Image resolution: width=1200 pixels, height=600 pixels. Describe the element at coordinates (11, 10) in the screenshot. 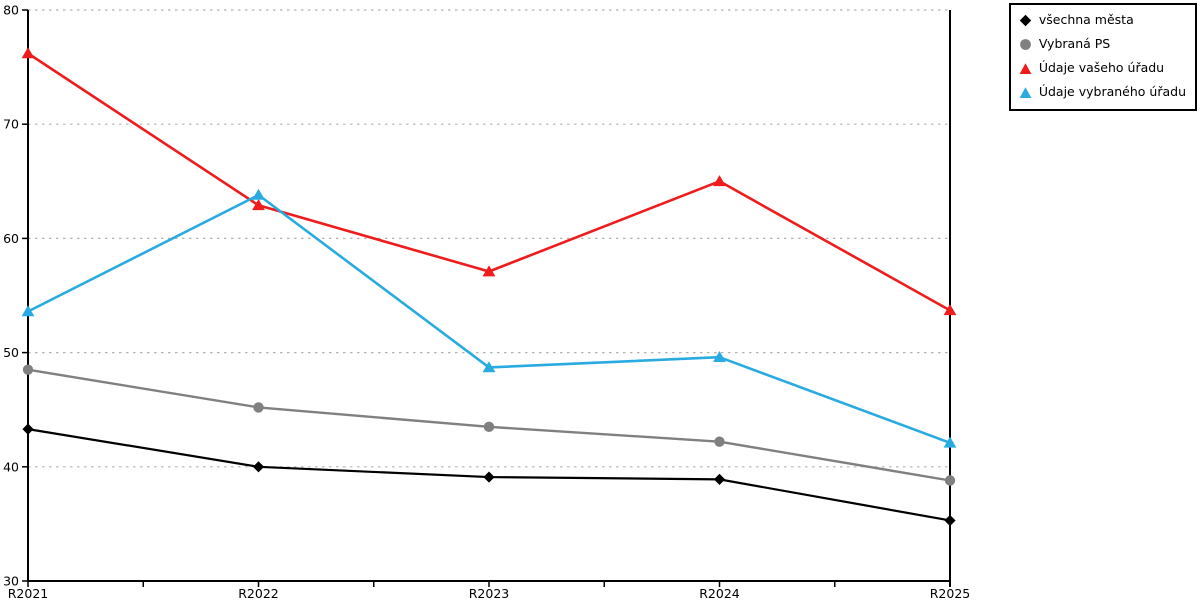

I see `y-tick-label: 80` at that location.